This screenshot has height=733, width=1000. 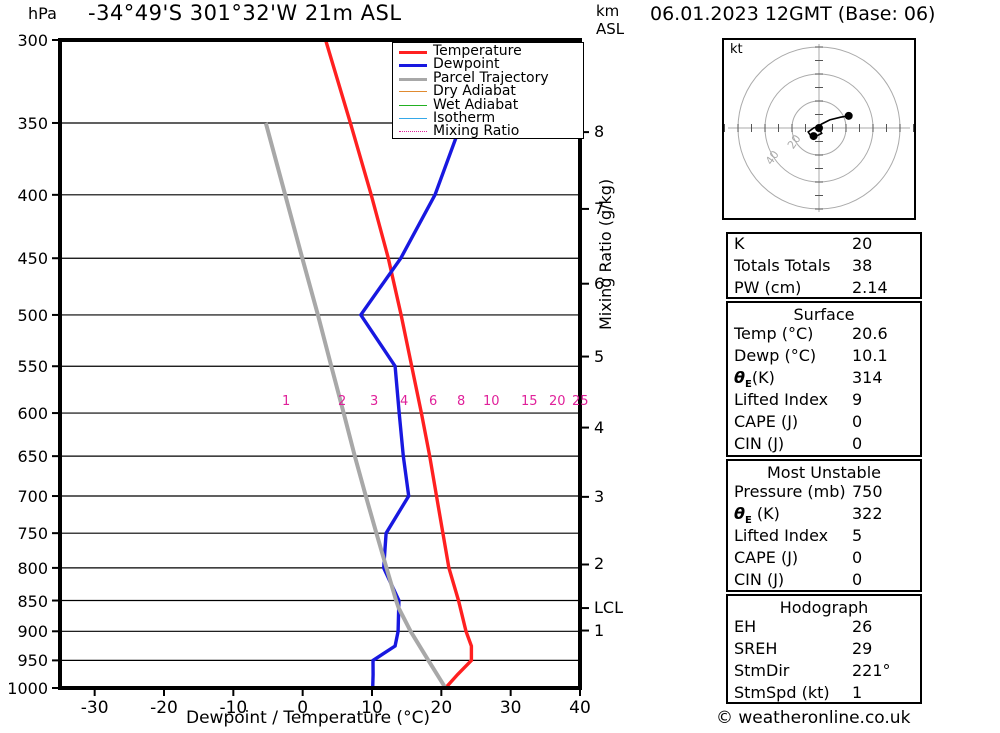 What do you see at coordinates (599, 208) in the screenshot?
I see `altitude-tick-label: 7` at bounding box center [599, 208].